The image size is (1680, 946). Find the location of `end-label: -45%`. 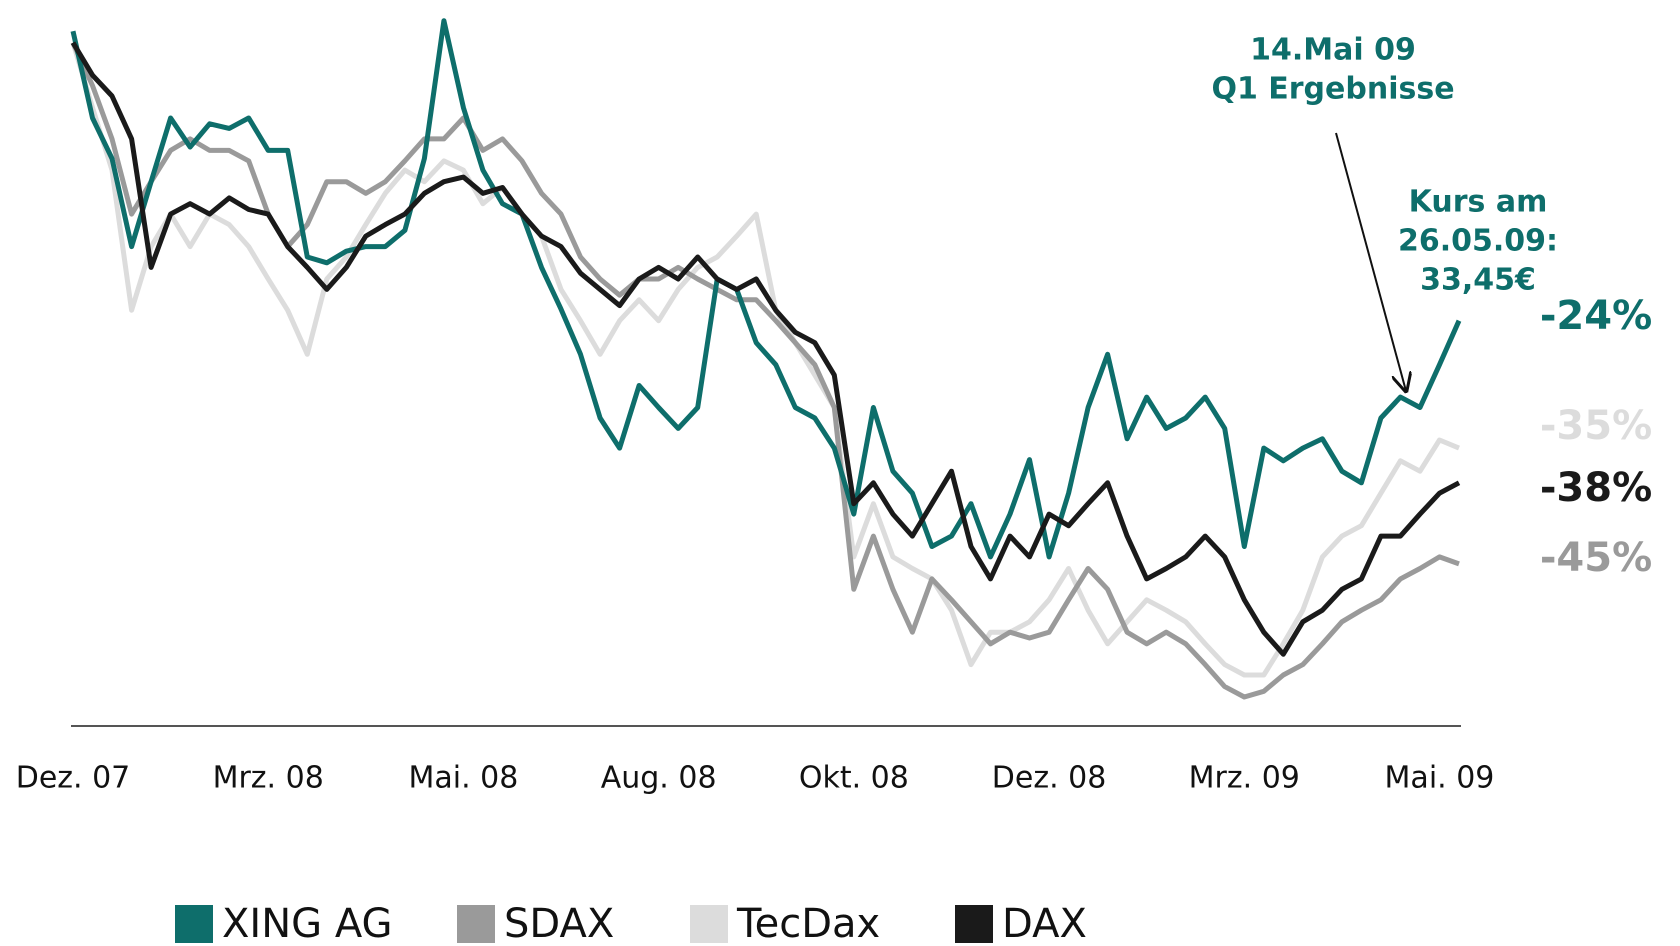

end-label: -45% is located at coordinates (1596, 558).